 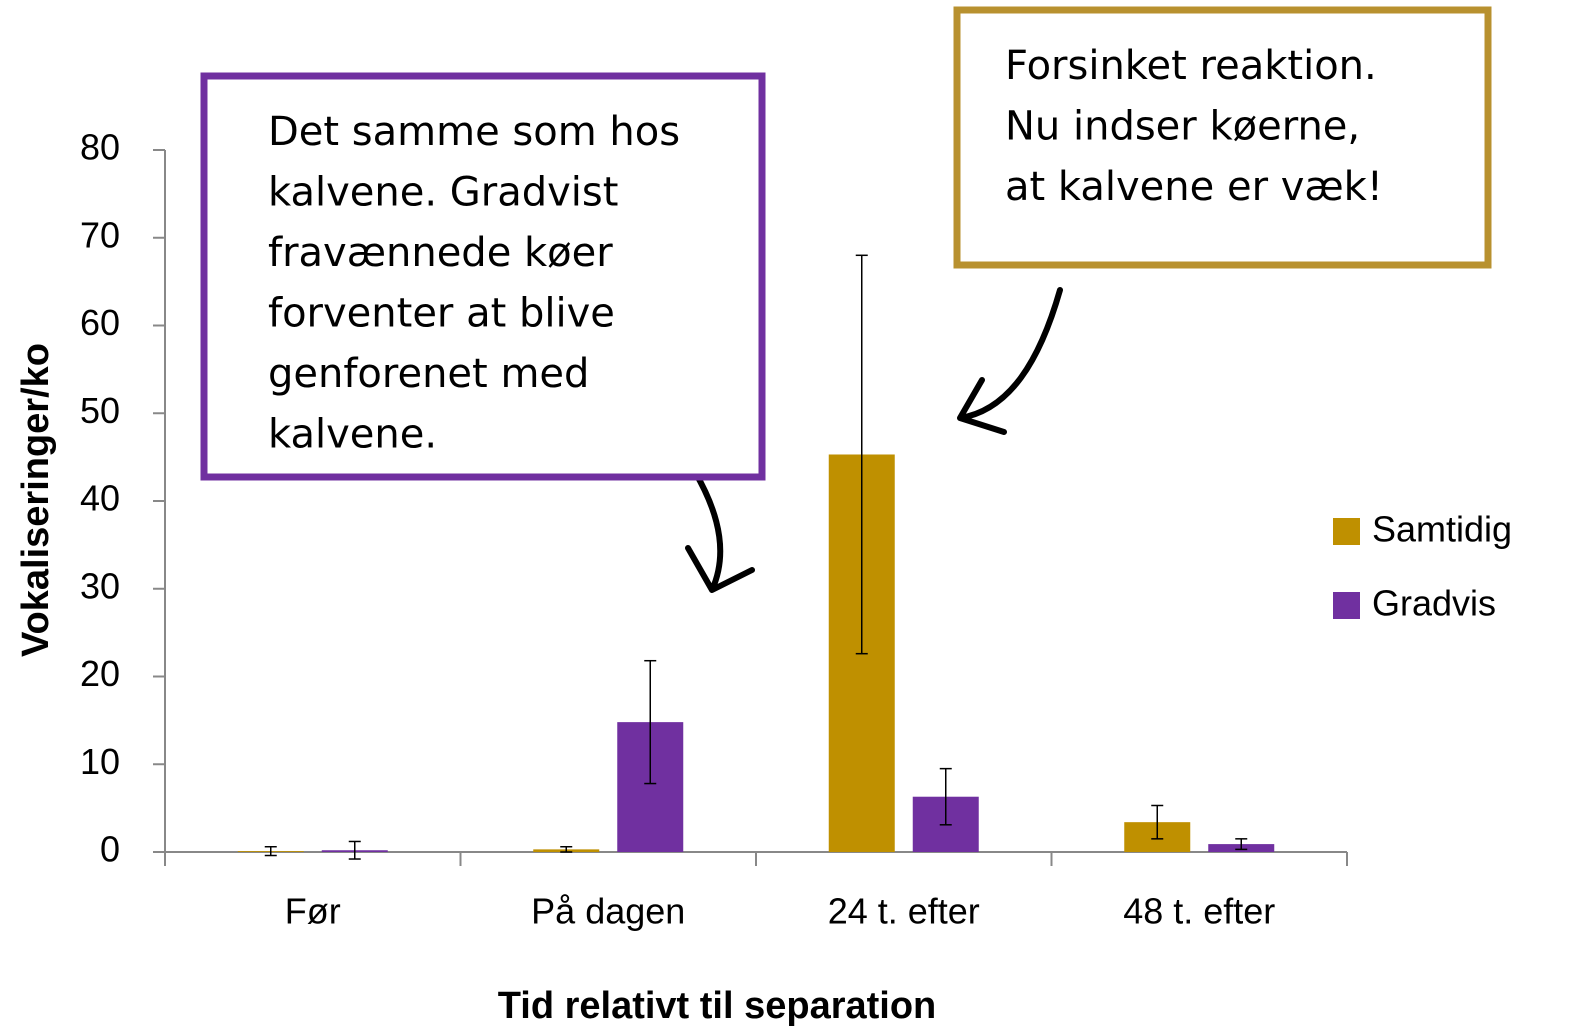 I want to click on y-tick-label: 20, so click(x=100, y=673).